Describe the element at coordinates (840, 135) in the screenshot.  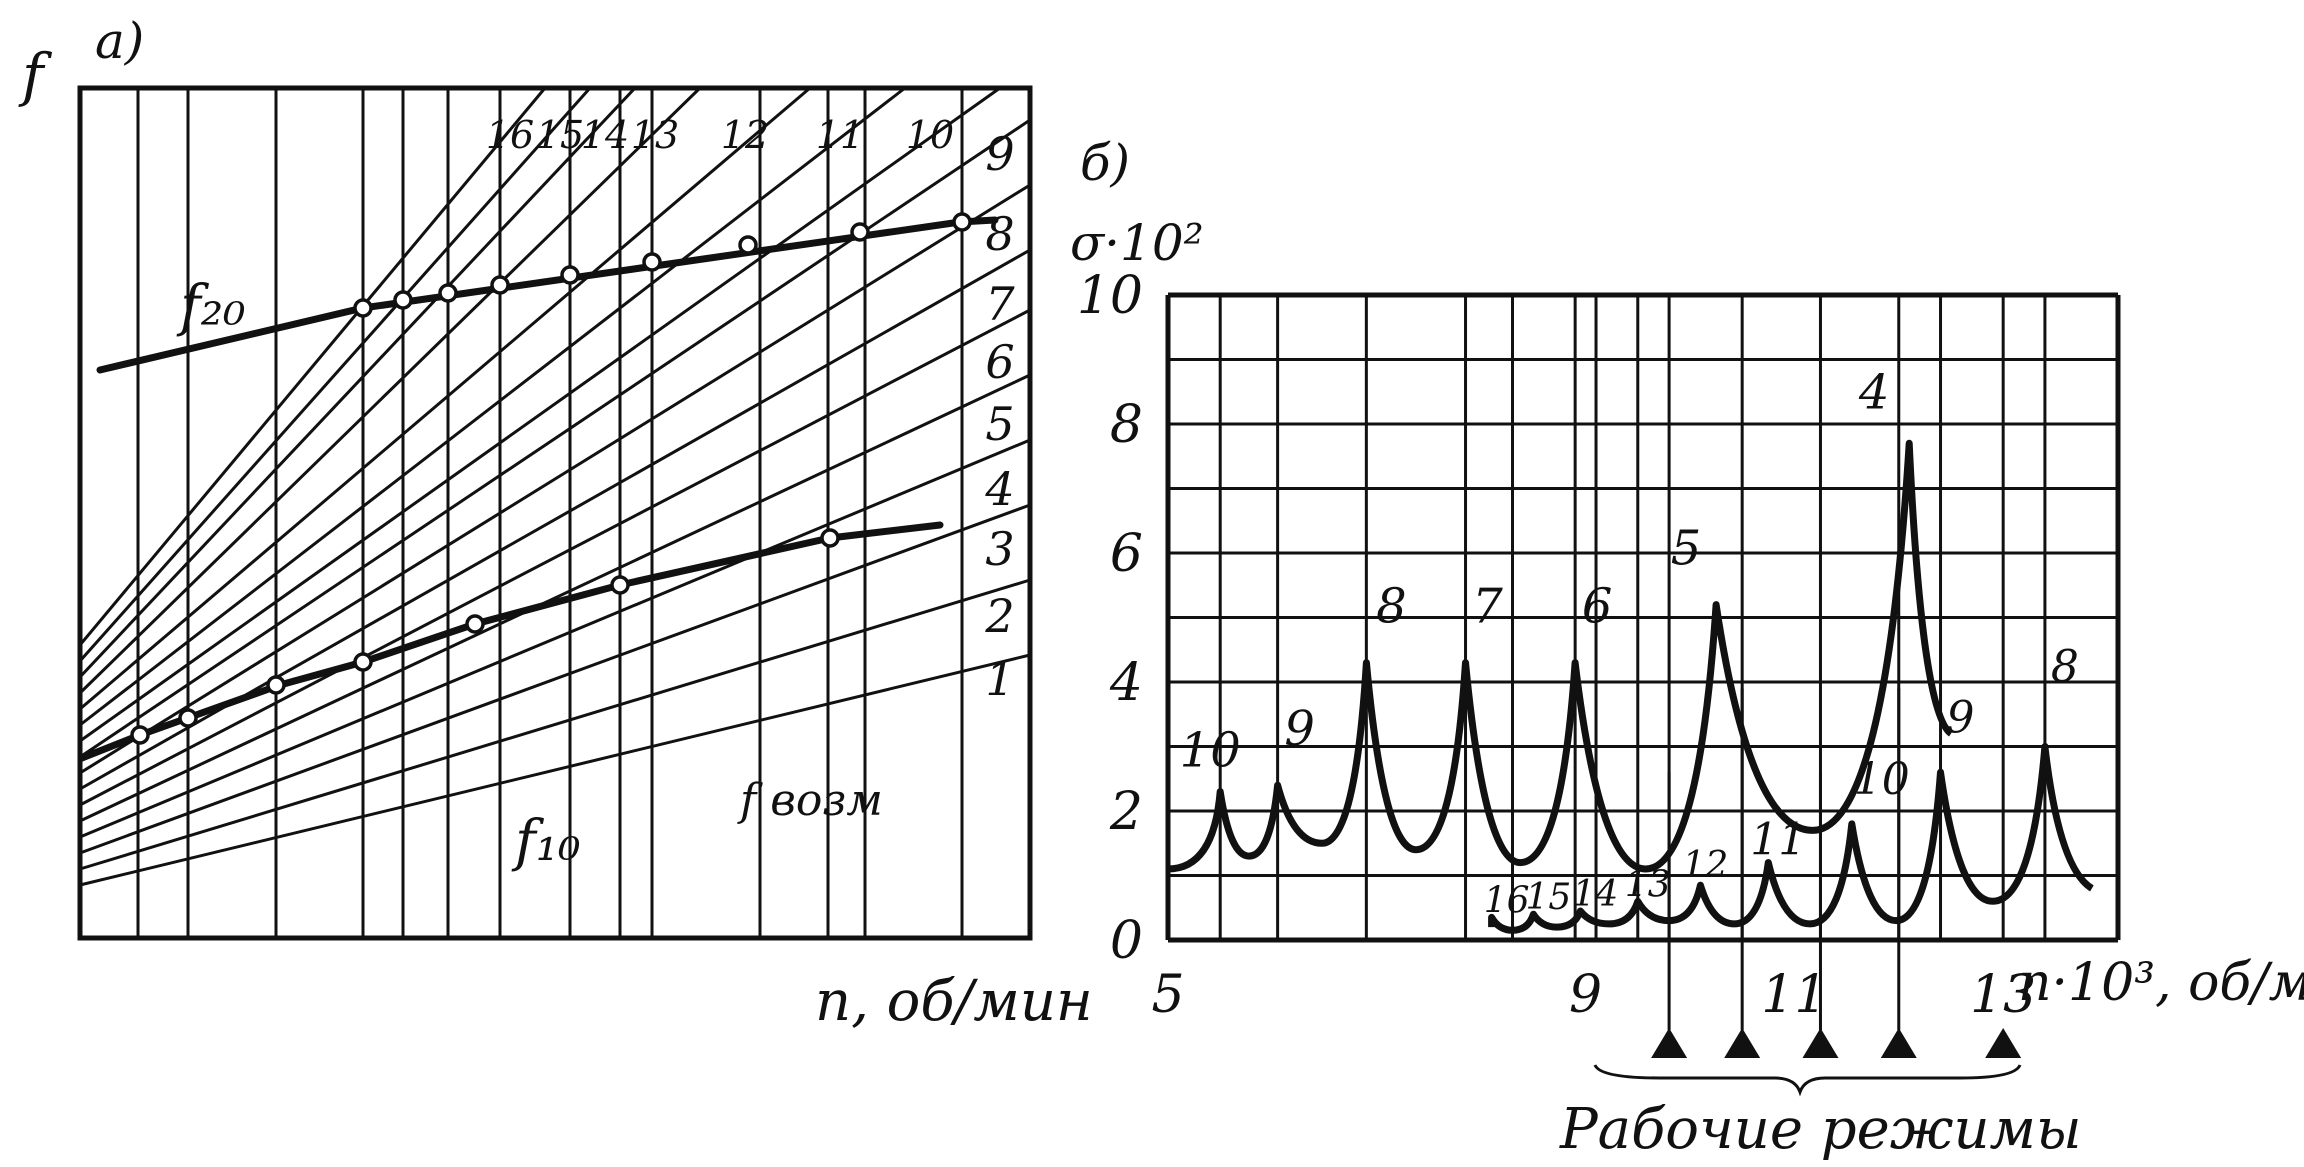
I see `excitation-line-number: 11` at that location.